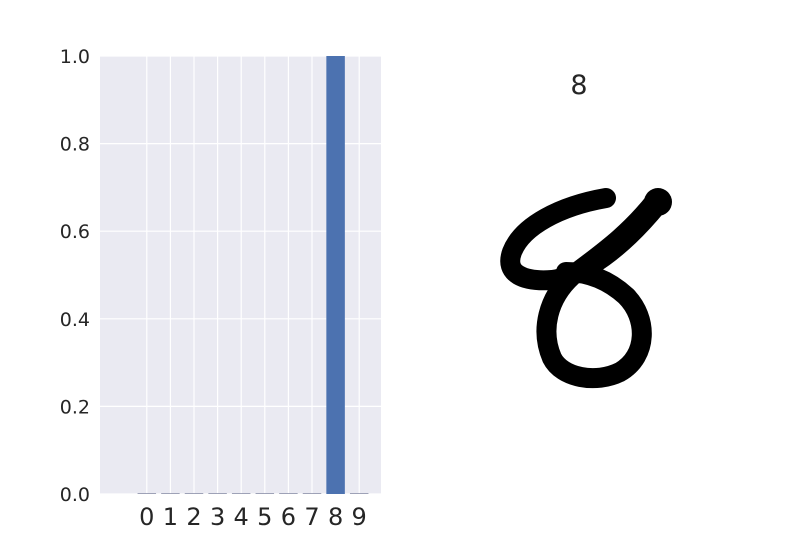 The width and height of the screenshot is (800, 550). Describe the element at coordinates (586, 288) in the screenshot. I see `handwritten-digit-image` at that location.